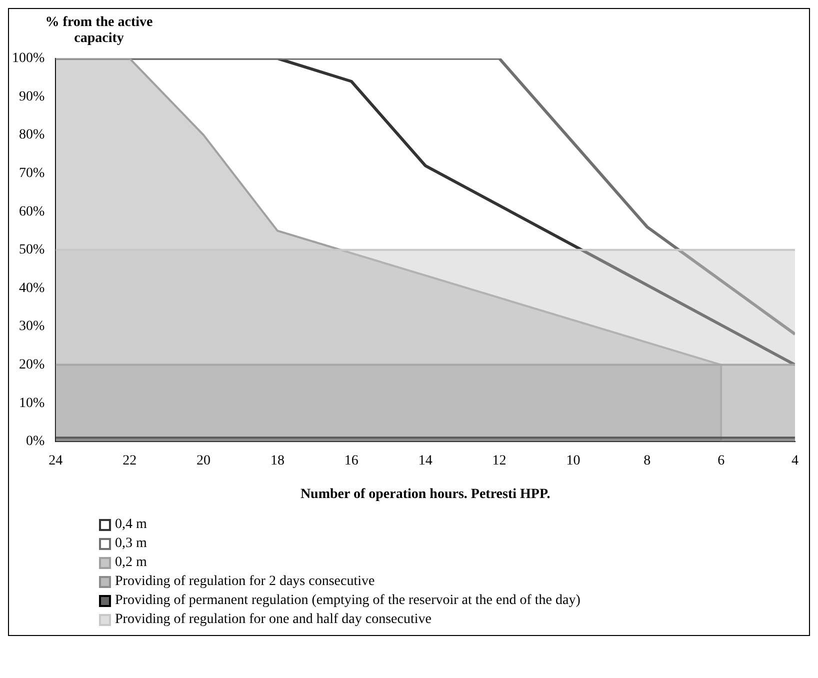  Describe the element at coordinates (31, 212) in the screenshot. I see `y-tick-label: 60%` at that location.